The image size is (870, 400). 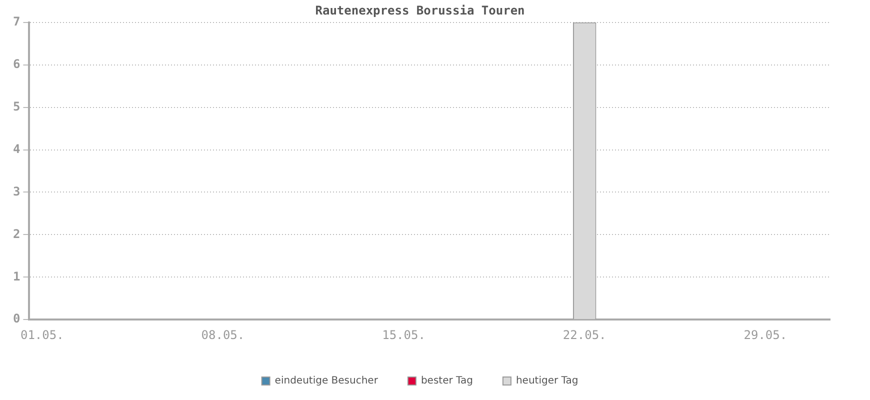 I want to click on y-tick-label: 7, so click(x=16, y=21).